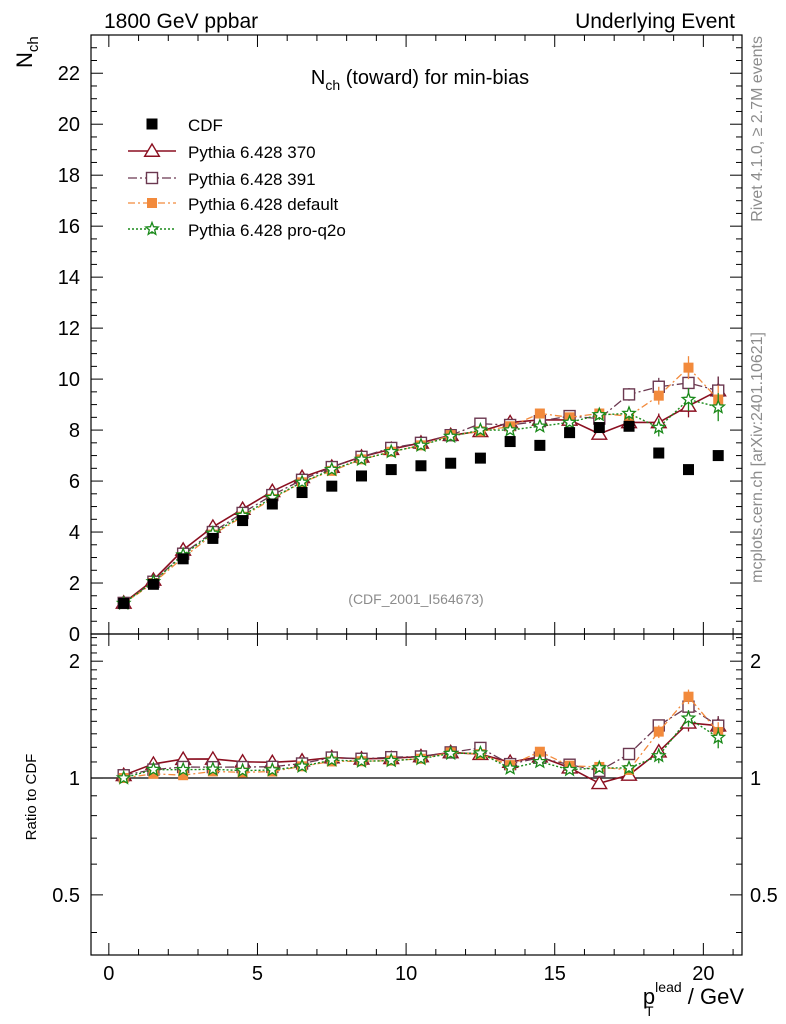 Image resolution: width=786 pixels, height=1024 pixels. Describe the element at coordinates (74, 584) in the screenshot. I see `y-tick-label: 2` at that location.